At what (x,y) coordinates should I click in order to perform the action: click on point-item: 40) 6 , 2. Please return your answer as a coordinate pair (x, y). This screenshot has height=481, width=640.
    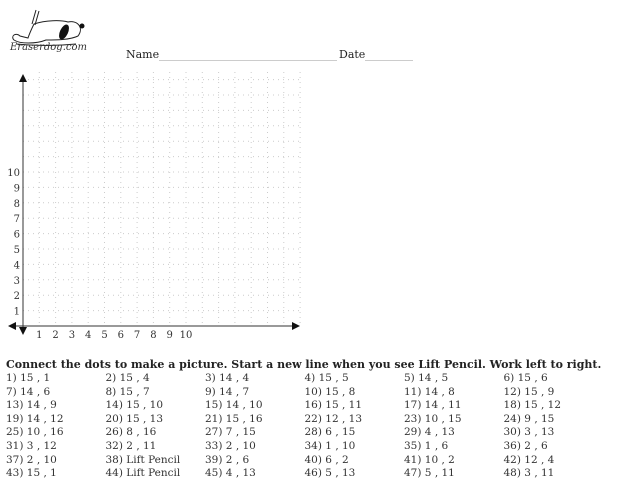
    Looking at the image, I should click on (326, 459).